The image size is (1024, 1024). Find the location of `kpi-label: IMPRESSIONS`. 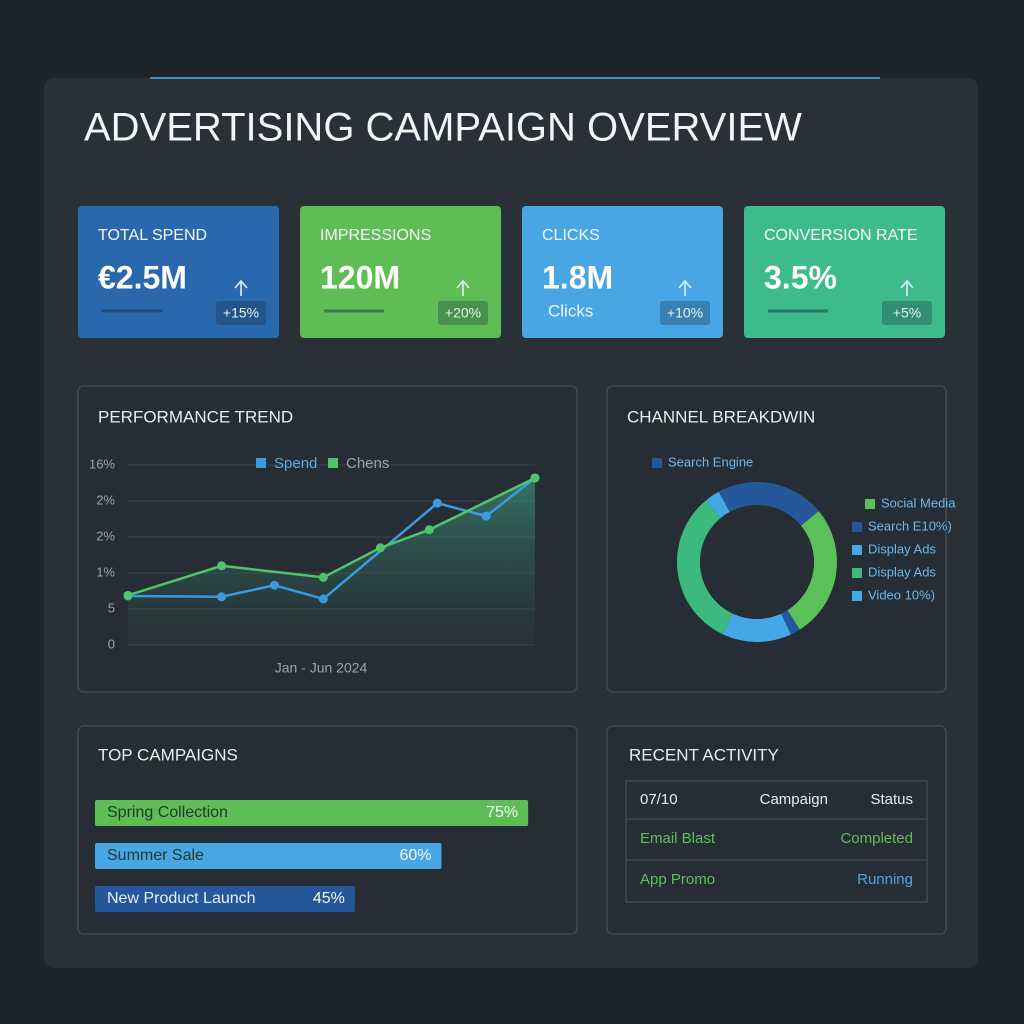

kpi-label: IMPRESSIONS is located at coordinates (375, 235).